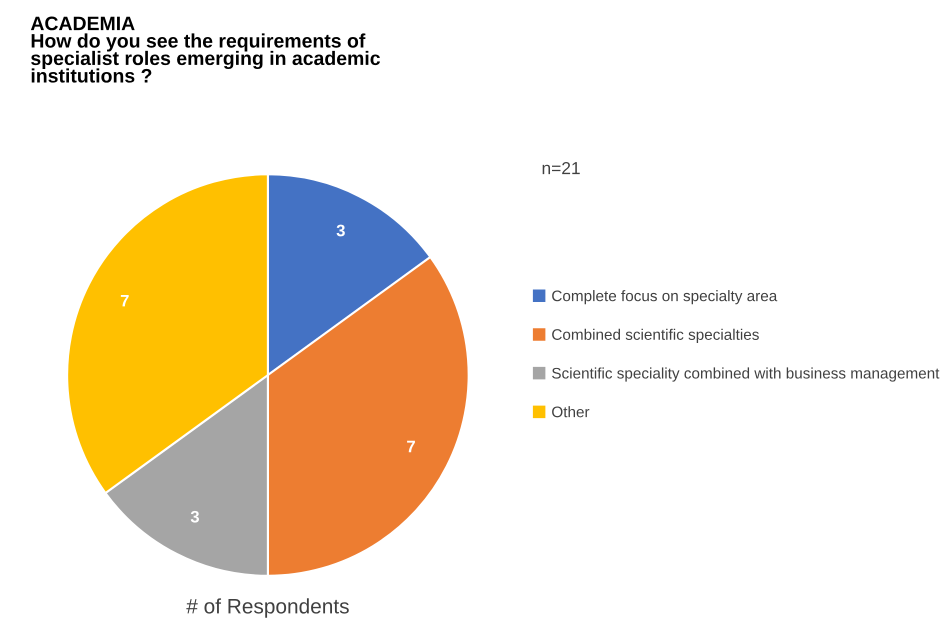 This screenshot has width=950, height=640. I want to click on text: n=21, so click(561, 168).